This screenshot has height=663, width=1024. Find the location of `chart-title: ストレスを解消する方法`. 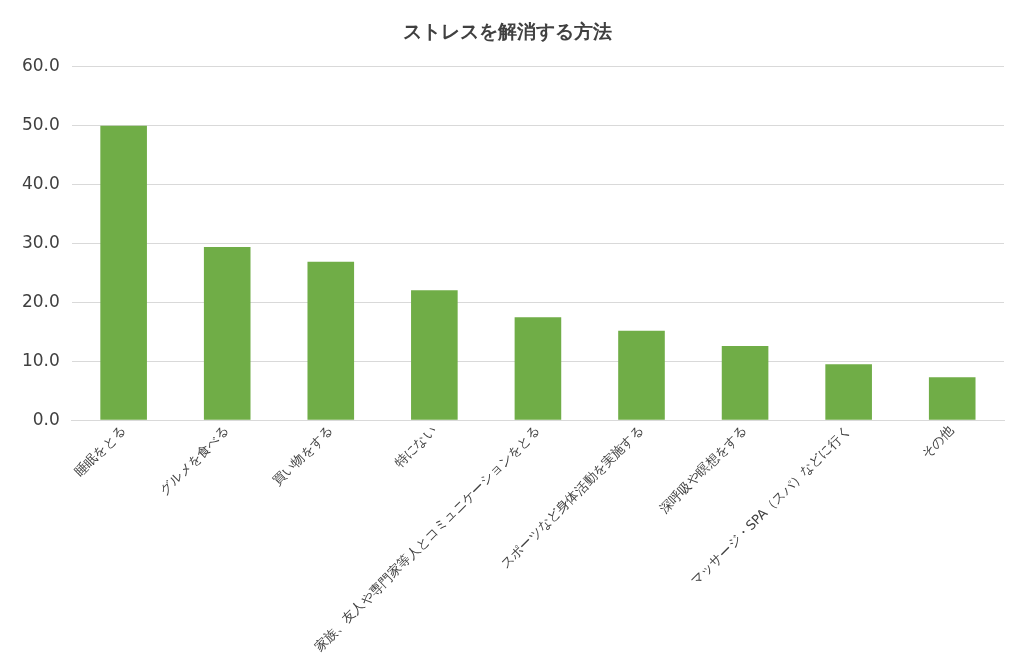

chart-title: ストレスを解消する方法 is located at coordinates (507, 31).